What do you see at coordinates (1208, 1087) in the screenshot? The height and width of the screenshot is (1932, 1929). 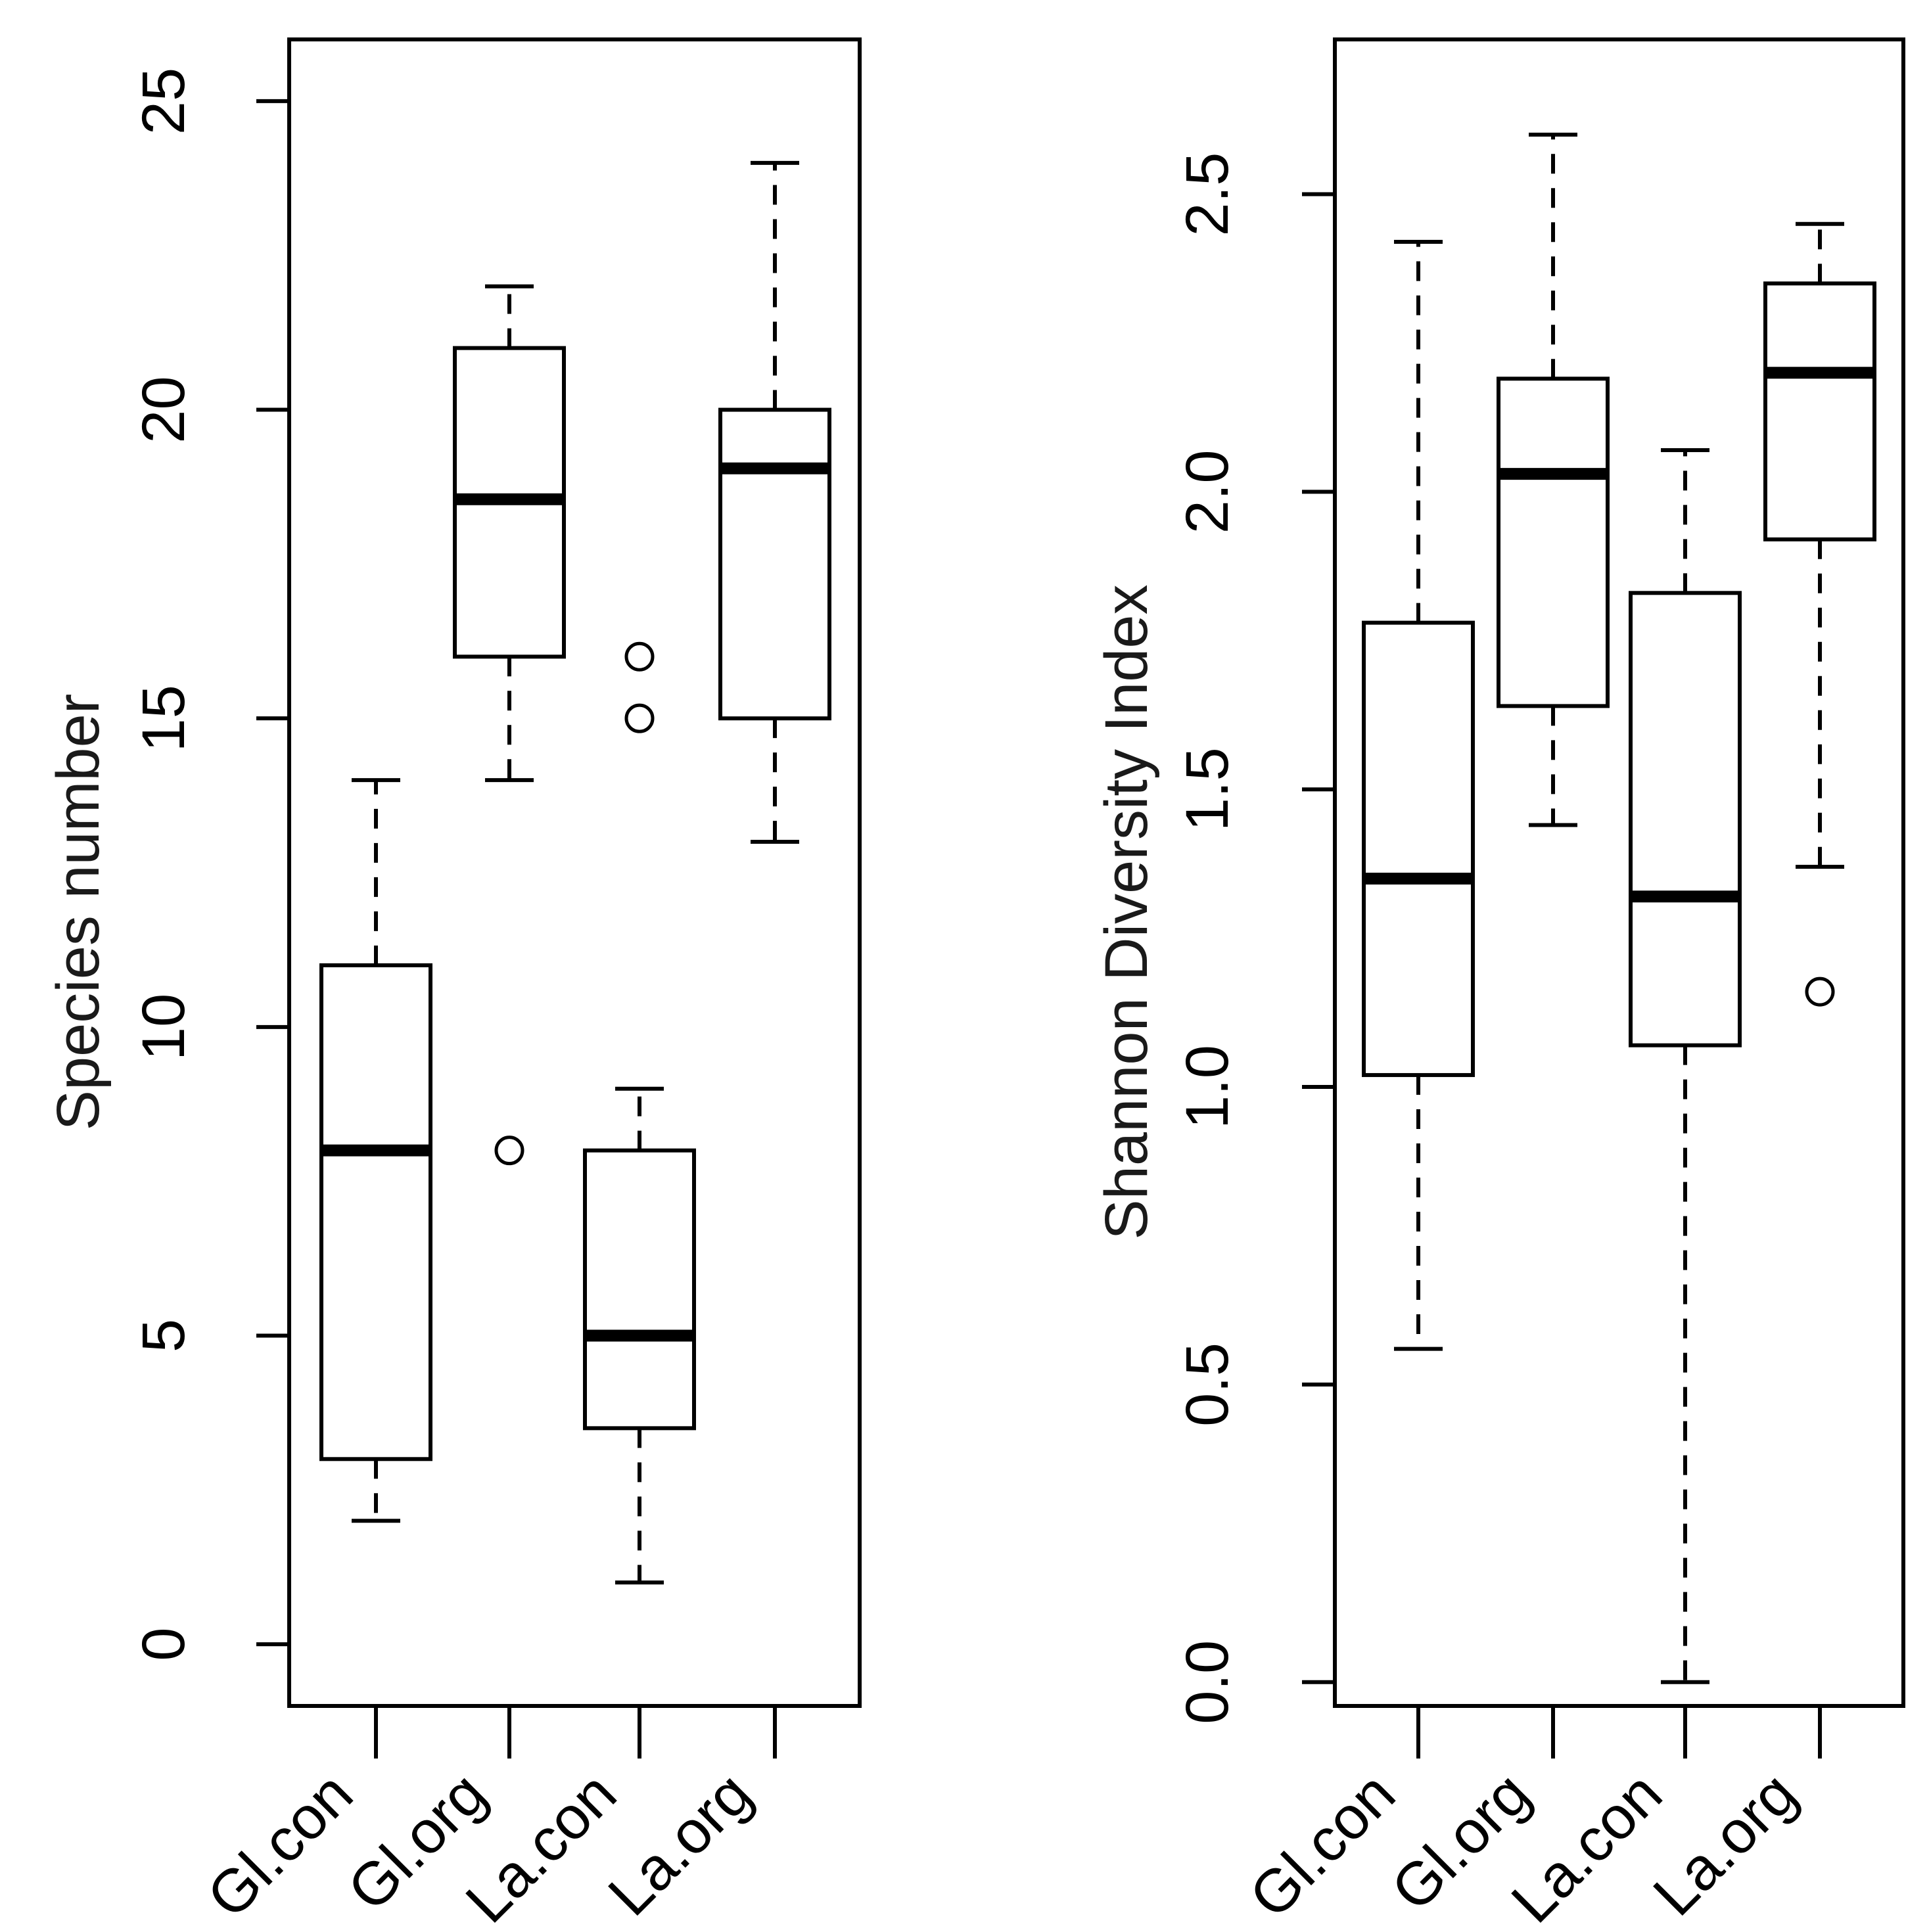 I see `y-tick-label: 1.0` at bounding box center [1208, 1087].